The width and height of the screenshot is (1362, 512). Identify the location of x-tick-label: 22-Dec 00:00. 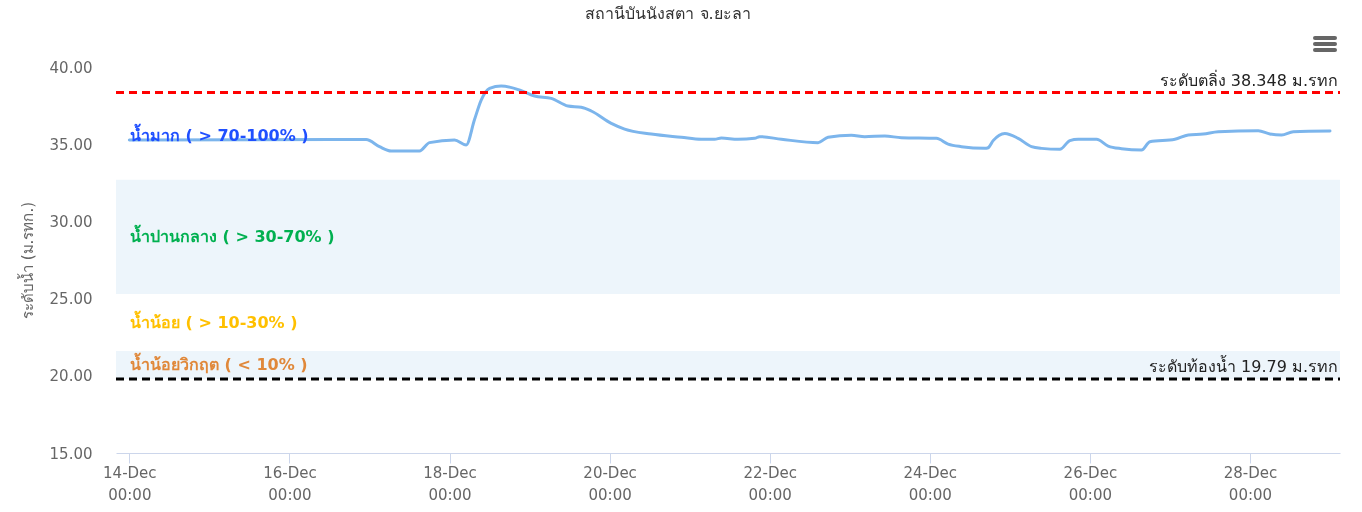
(770, 483).